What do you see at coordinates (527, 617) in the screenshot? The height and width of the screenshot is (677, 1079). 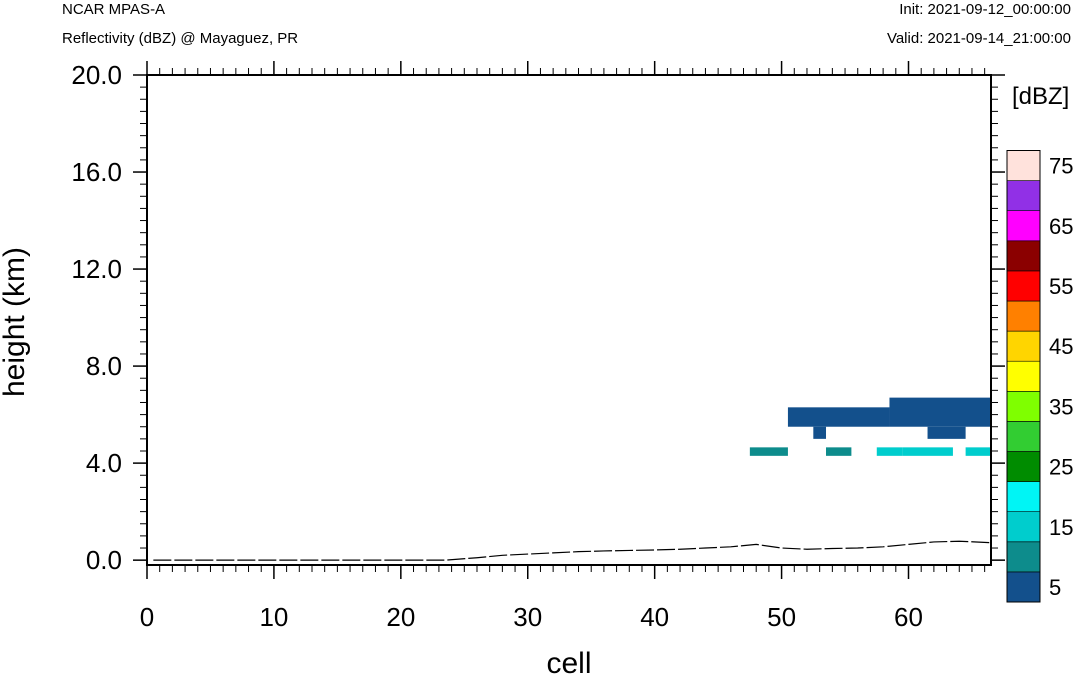 I see `x-tick-label: 30` at bounding box center [527, 617].